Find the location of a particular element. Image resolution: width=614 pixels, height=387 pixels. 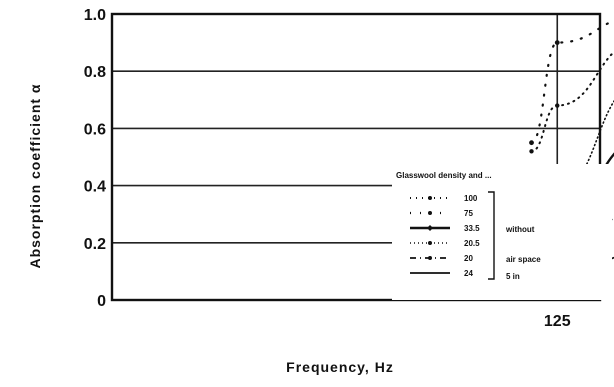

legend-bracket is located at coordinates (491, 235).